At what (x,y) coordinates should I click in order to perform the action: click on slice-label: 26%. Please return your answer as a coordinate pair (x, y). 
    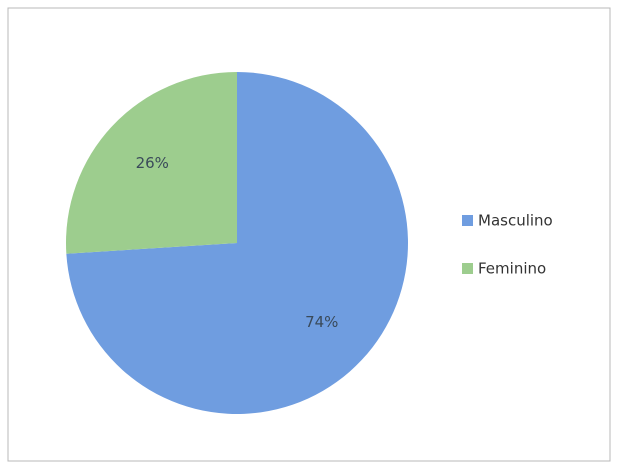
    Looking at the image, I should click on (152, 163).